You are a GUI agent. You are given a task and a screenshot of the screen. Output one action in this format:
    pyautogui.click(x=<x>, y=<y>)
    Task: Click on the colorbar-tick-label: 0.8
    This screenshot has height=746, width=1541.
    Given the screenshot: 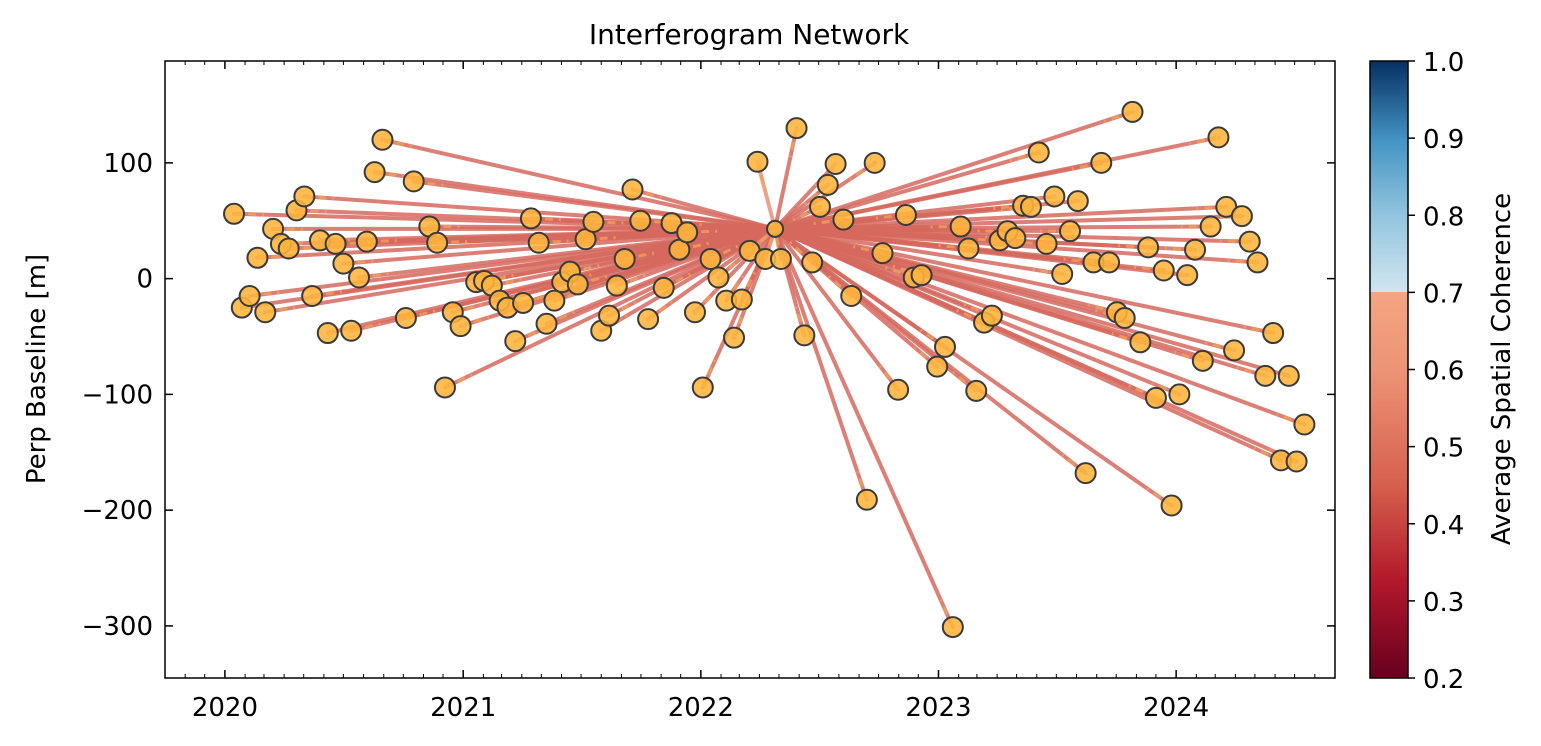 What is the action you would take?
    pyautogui.click(x=1443, y=217)
    